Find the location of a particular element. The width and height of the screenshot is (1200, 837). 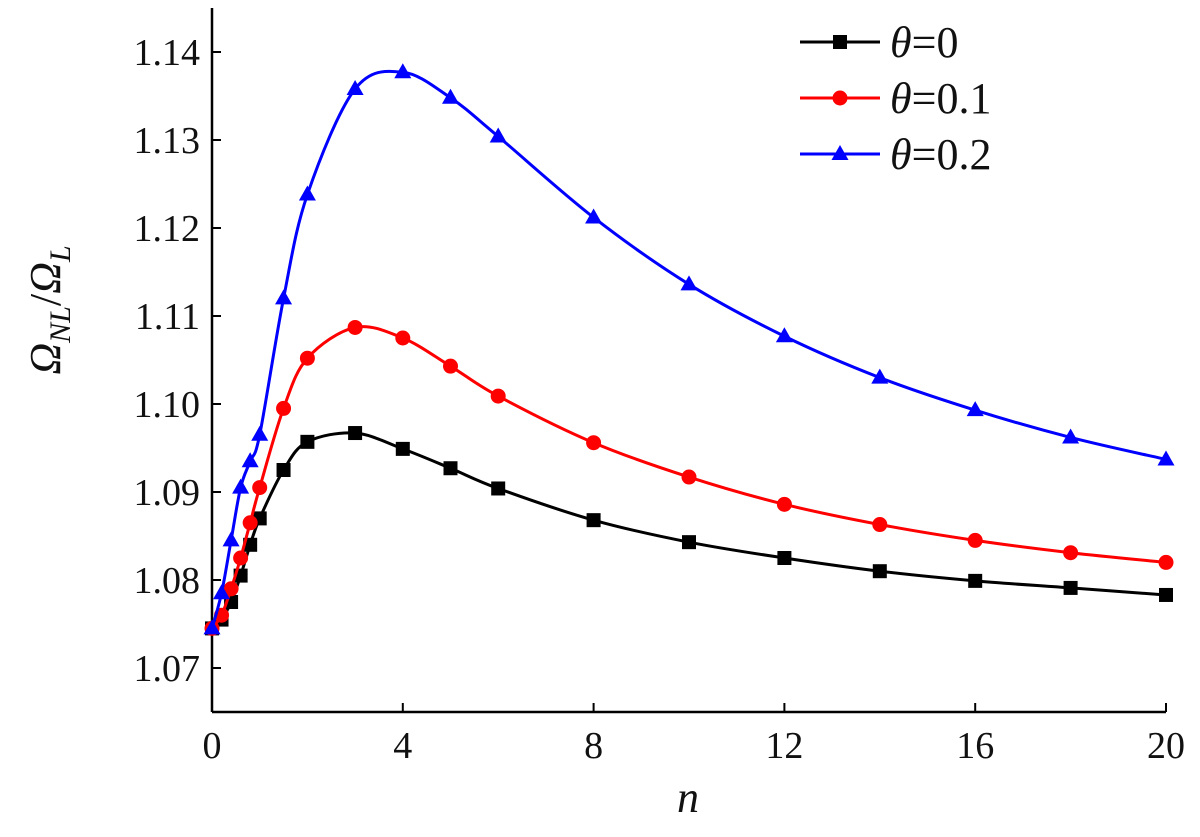

svg-text: ΩNL/ΩL is located at coordinates (49, 309).